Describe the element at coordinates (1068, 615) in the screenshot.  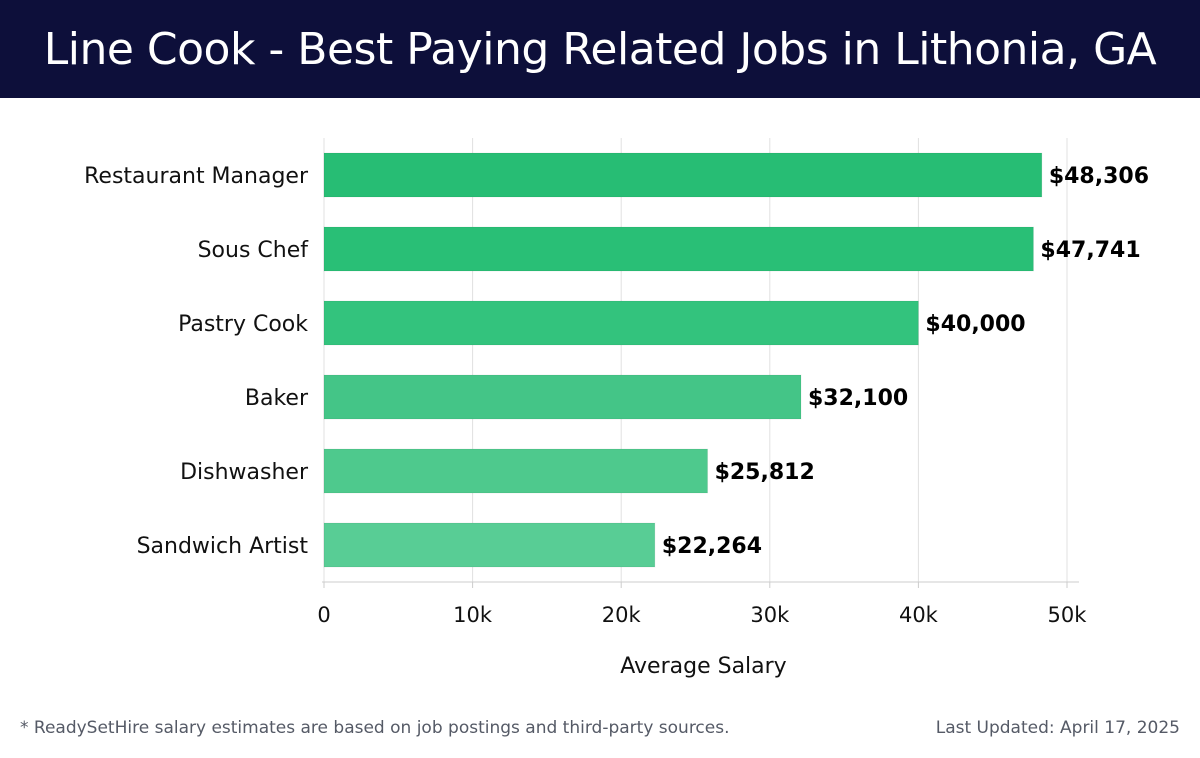
I see `x-tick-label: 50k` at that location.